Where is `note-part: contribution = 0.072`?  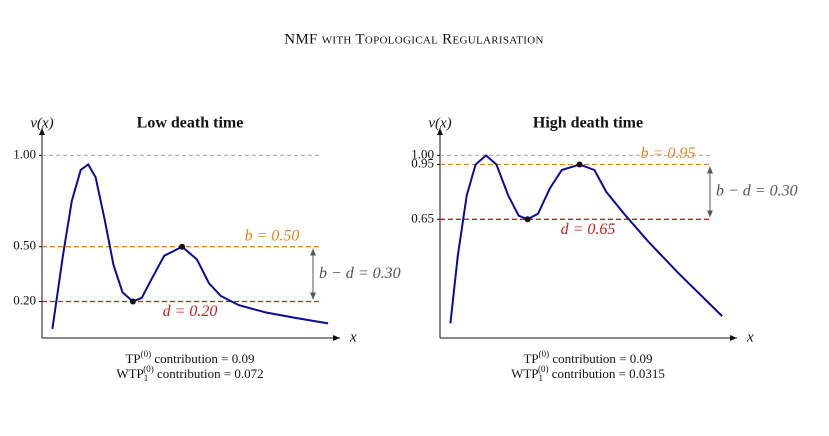 note-part: contribution = 0.072 is located at coordinates (209, 373).